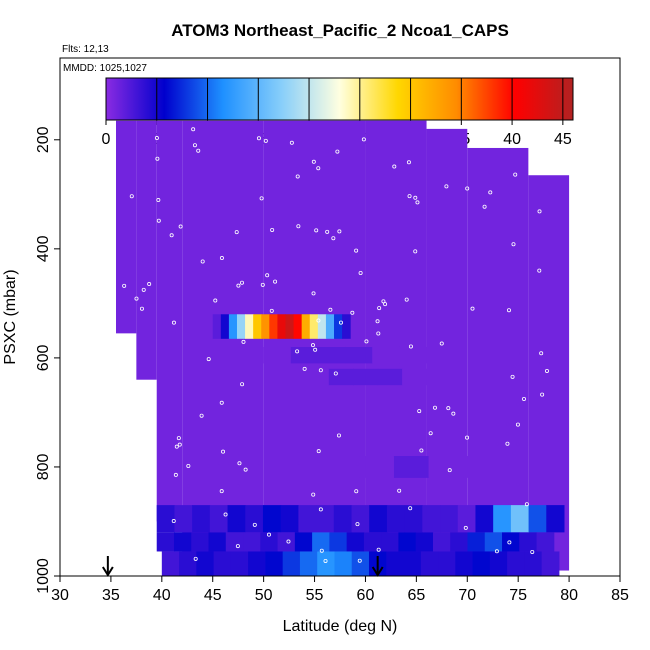 The width and height of the screenshot is (650, 650). Describe the element at coordinates (105, 68) in the screenshot. I see `dates-label: MMDD: 1025,1027` at that location.